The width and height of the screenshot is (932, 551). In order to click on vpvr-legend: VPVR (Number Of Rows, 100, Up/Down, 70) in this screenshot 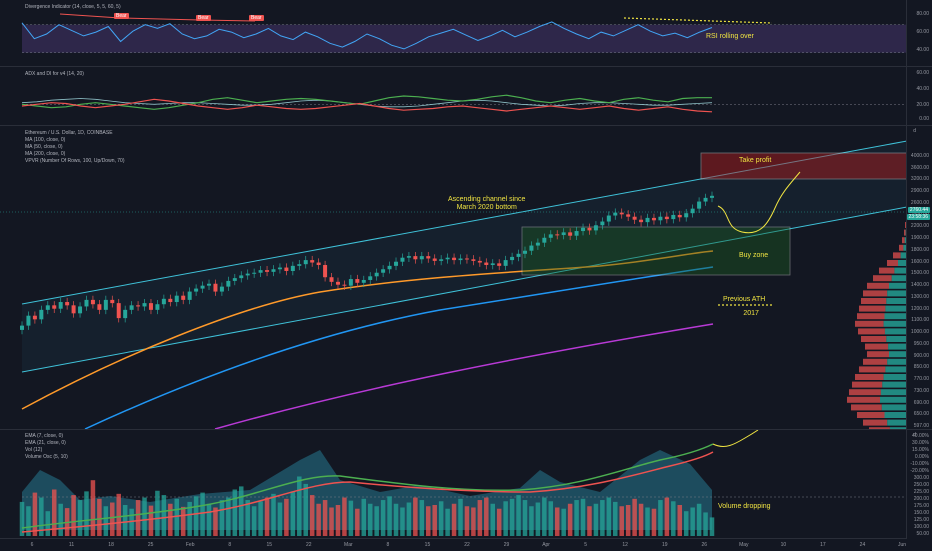, I will do `click(75, 161)`.